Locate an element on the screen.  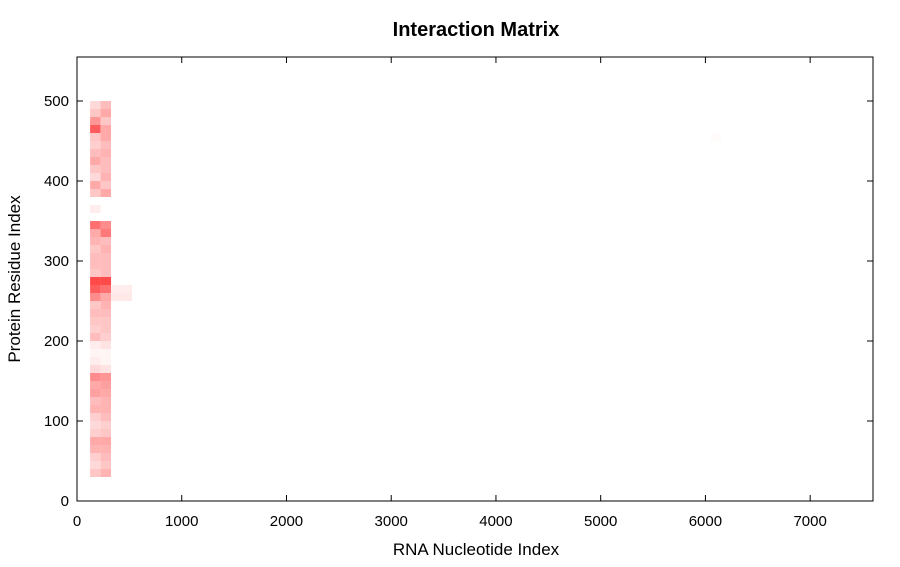
x-tick-label: 6000 is located at coordinates (705, 521).